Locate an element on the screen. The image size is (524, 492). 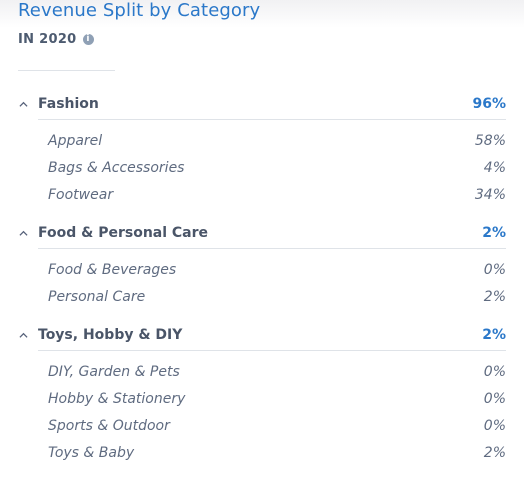
subcategory-name: Toys & Baby is located at coordinates (91, 453).